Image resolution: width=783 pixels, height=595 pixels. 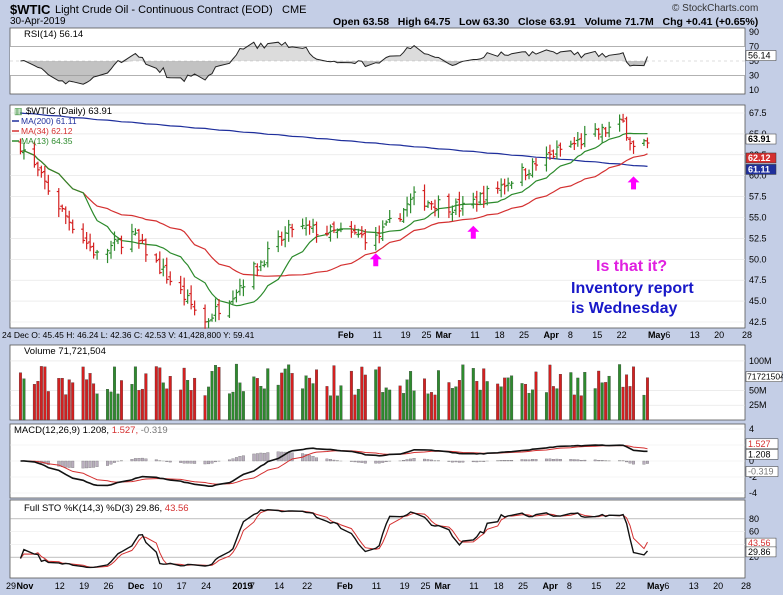 What do you see at coordinates (753, 493) in the screenshot?
I see `macd-tick-label: -4` at bounding box center [753, 493].